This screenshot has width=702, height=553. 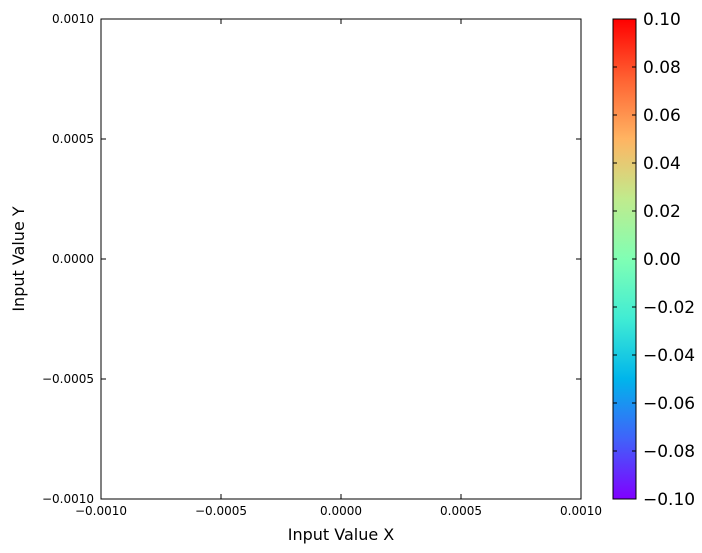 What do you see at coordinates (221, 511) in the screenshot?
I see `x-tick-label: −0.0005` at bounding box center [221, 511].